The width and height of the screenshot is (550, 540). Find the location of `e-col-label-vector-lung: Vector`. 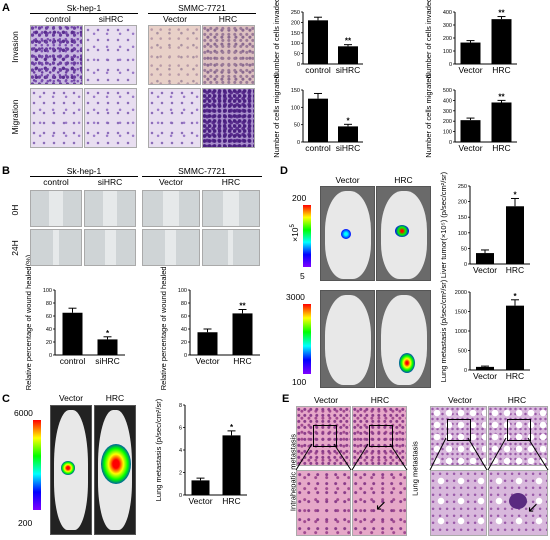

e-col-label-vector-lung: Vector is located at coordinates (460, 400).